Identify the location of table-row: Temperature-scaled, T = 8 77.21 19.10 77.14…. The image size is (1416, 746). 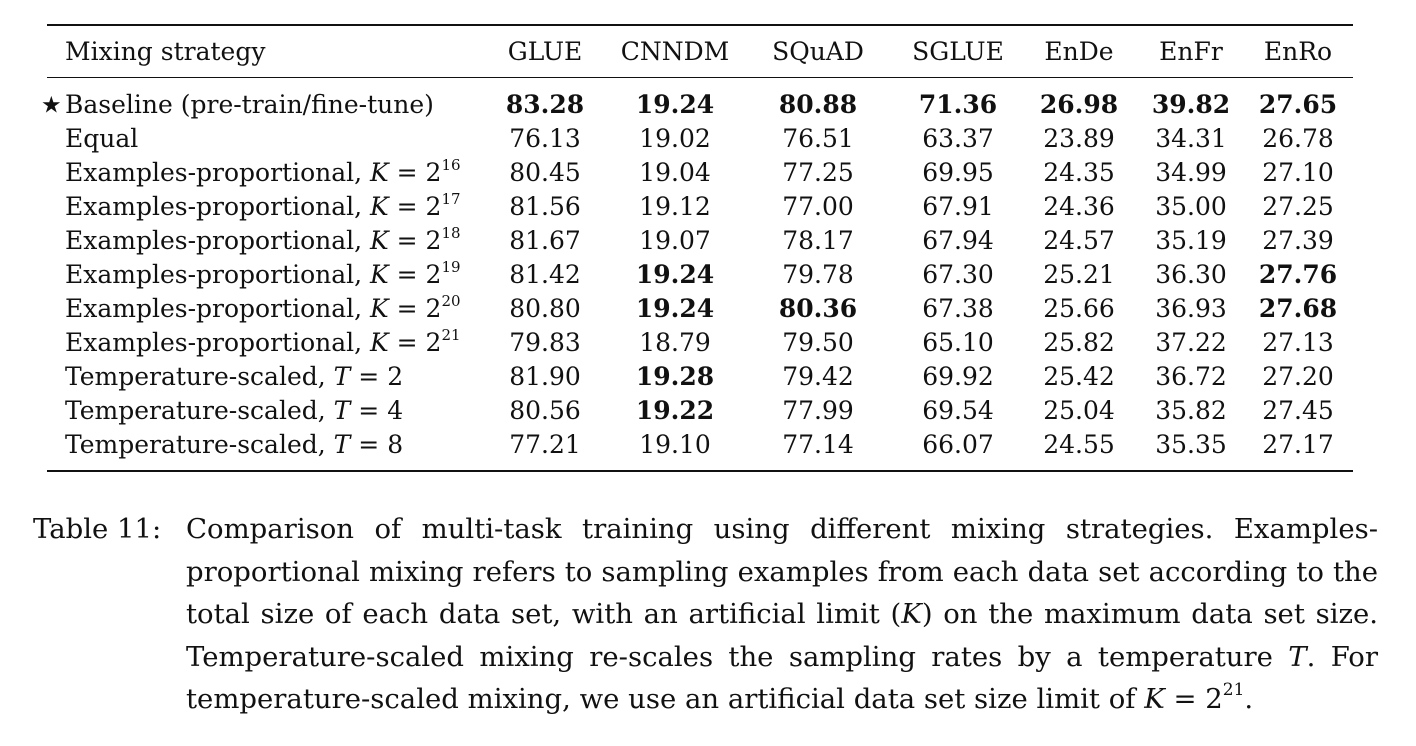
(700, 449).